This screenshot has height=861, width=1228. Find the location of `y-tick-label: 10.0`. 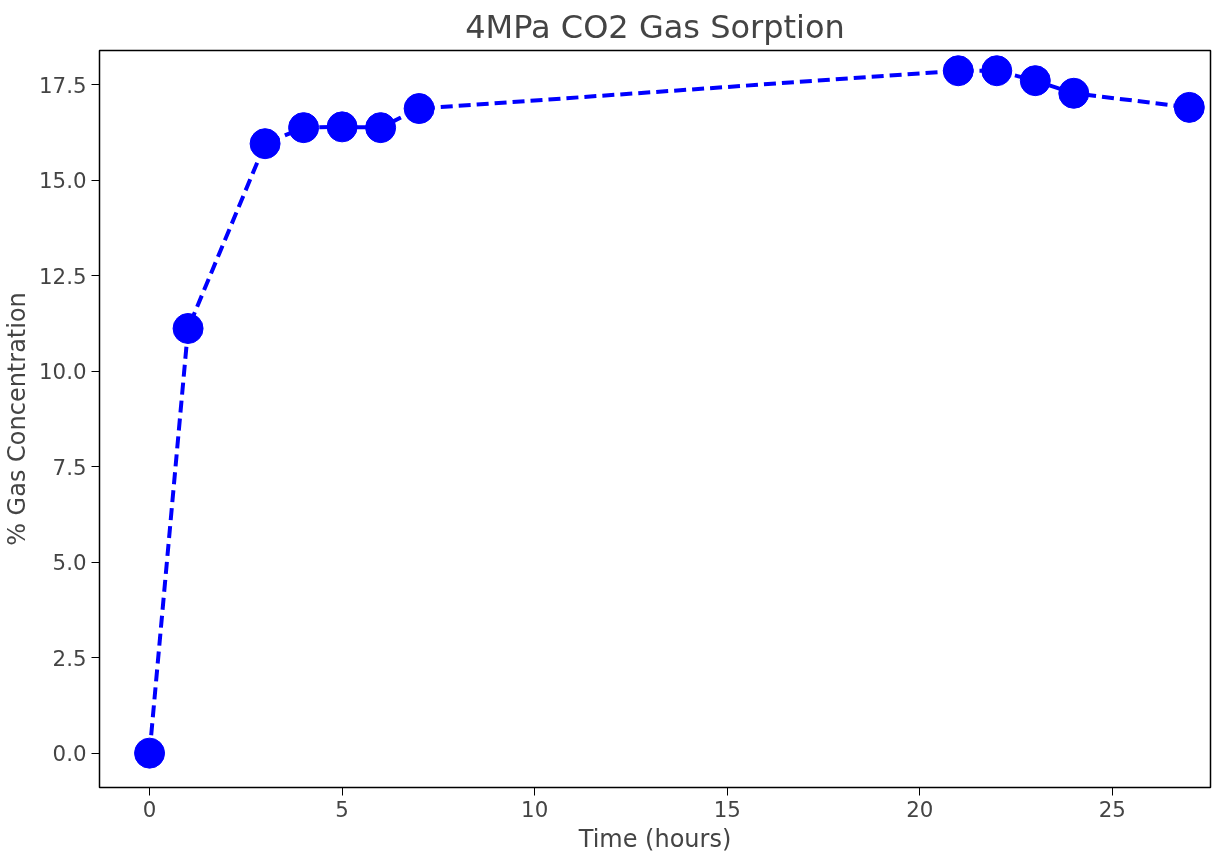

y-tick-label: 10.0 is located at coordinates (63, 372).